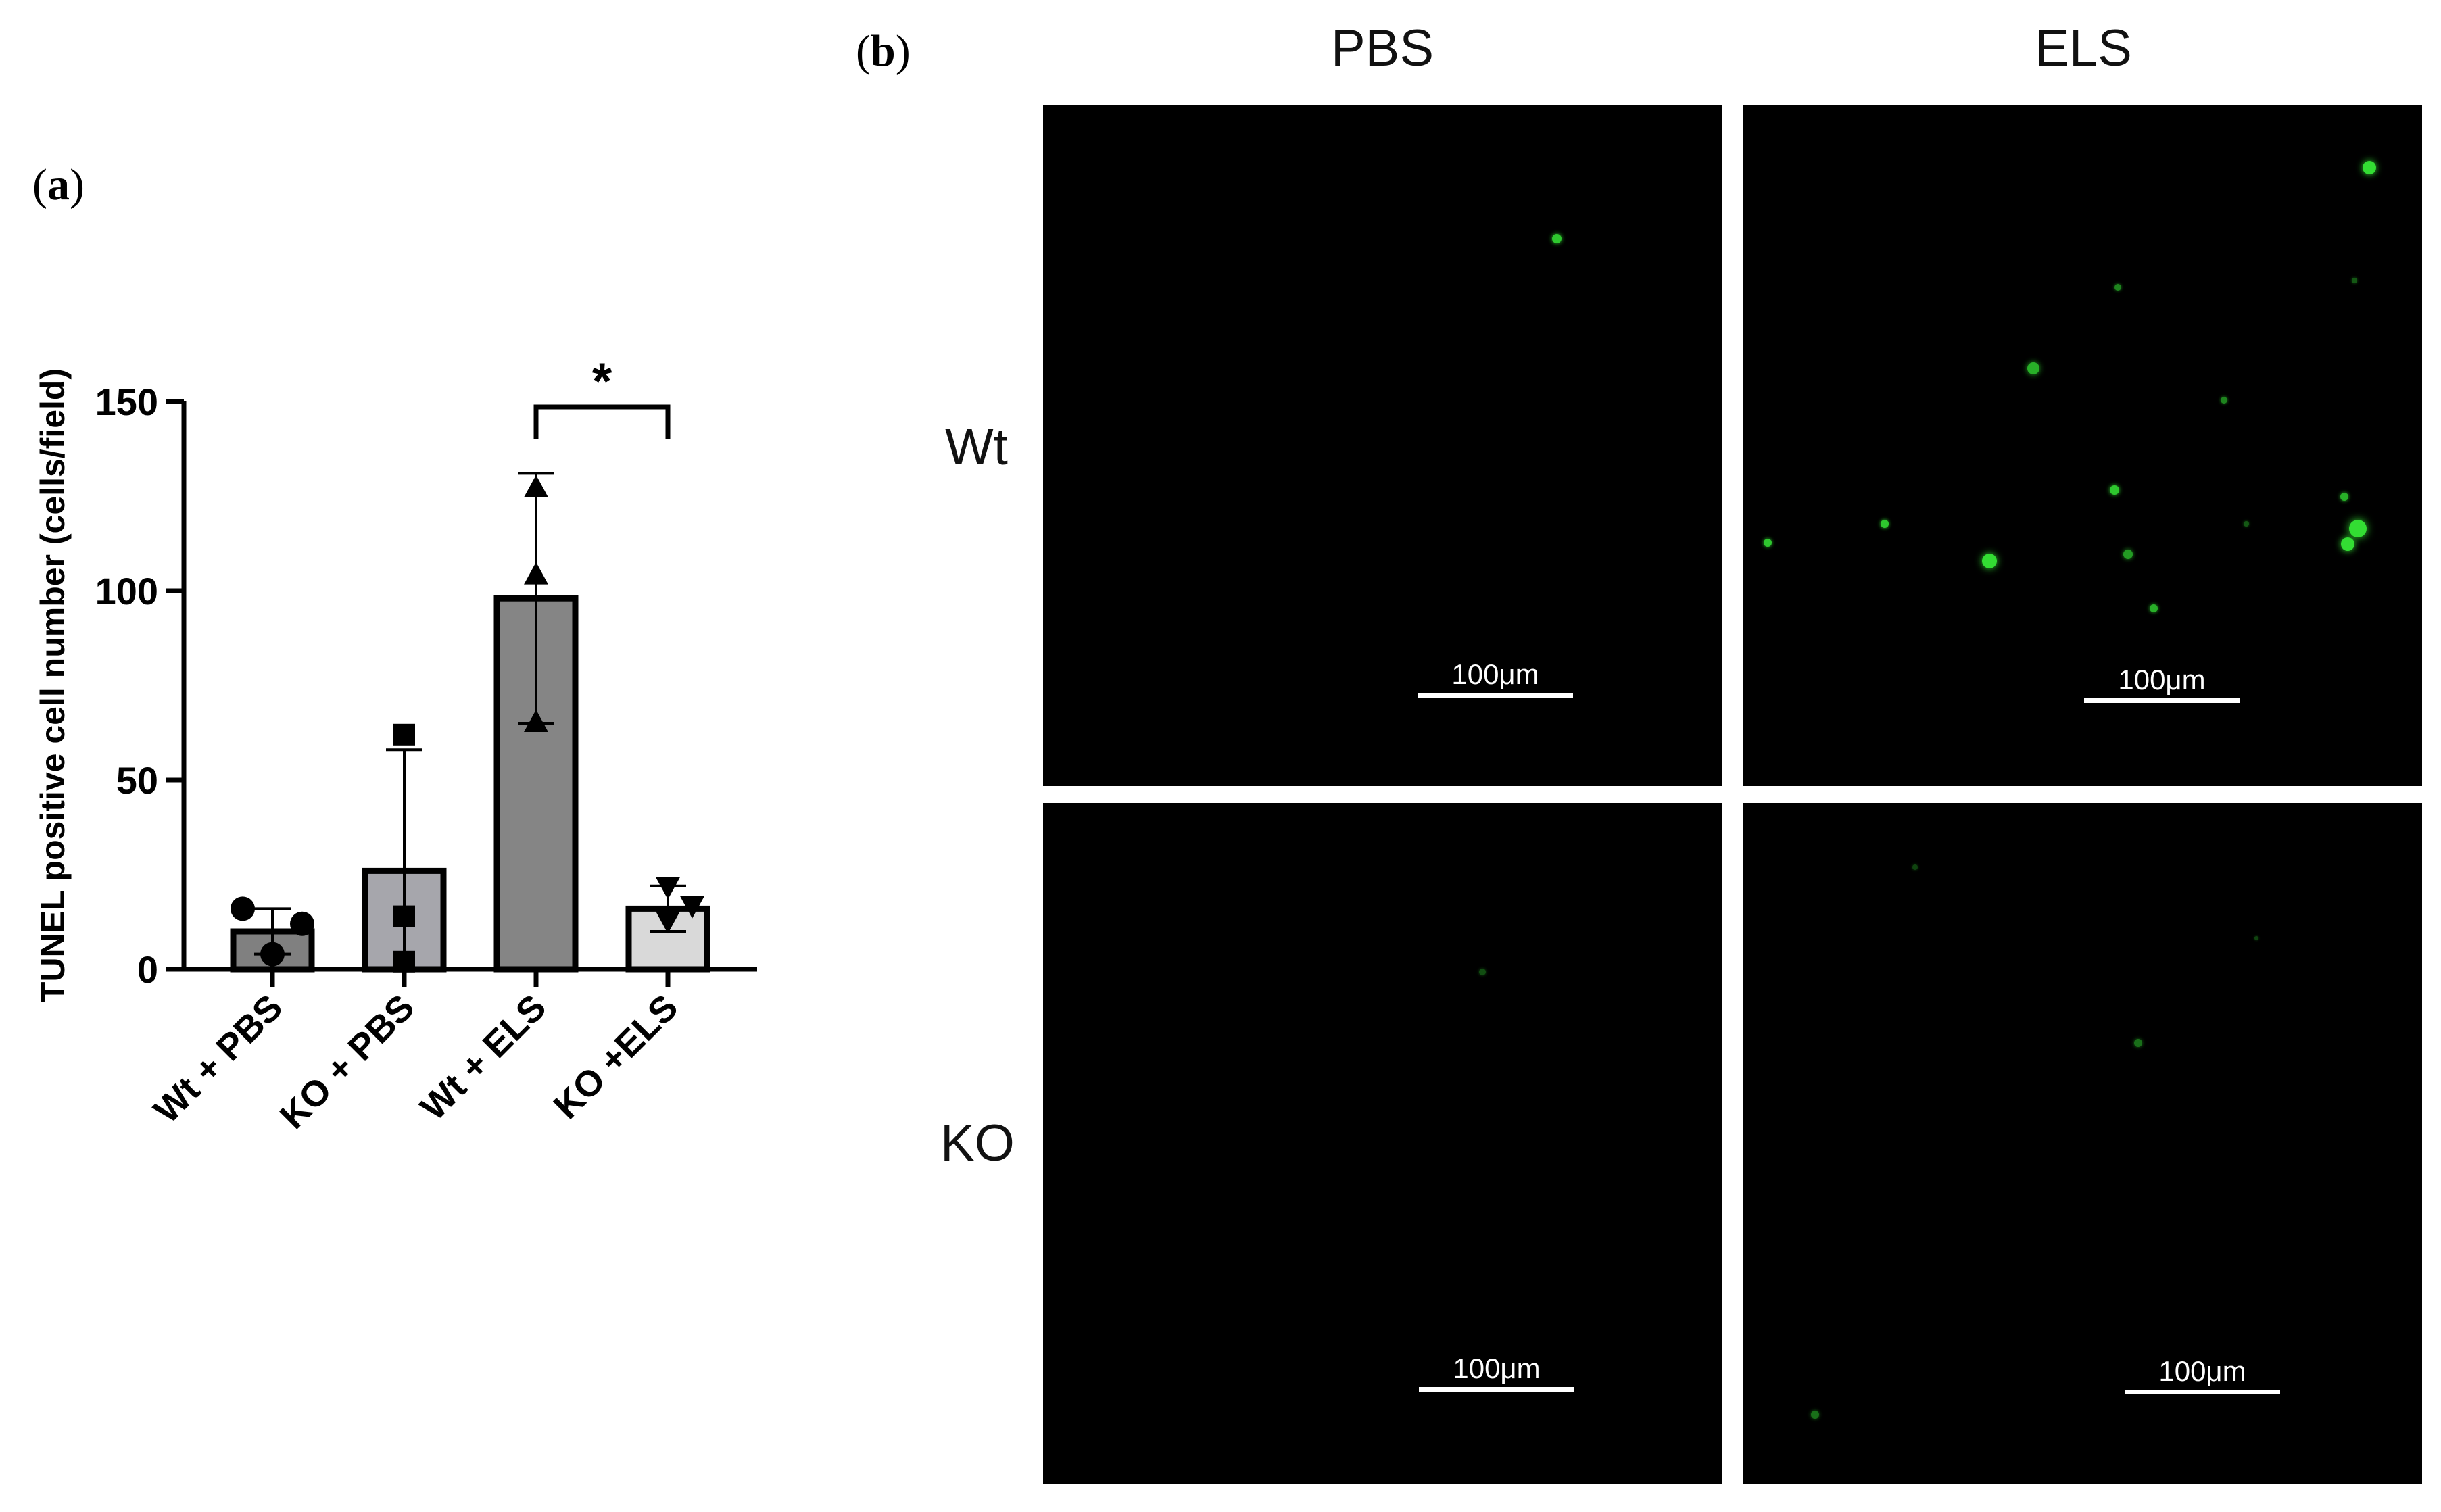  Describe the element at coordinates (2083, 48) in the screenshot. I see `column-header-els: ELS` at that location.